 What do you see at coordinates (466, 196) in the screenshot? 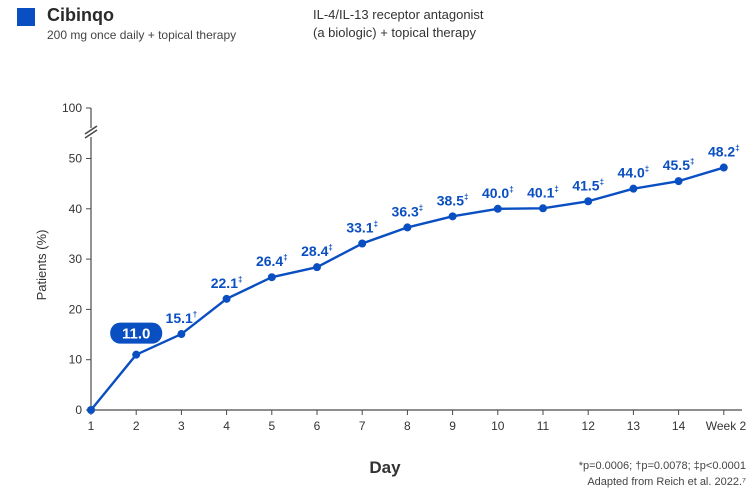
I see `data-label-mark-9: ‡` at bounding box center [466, 196].